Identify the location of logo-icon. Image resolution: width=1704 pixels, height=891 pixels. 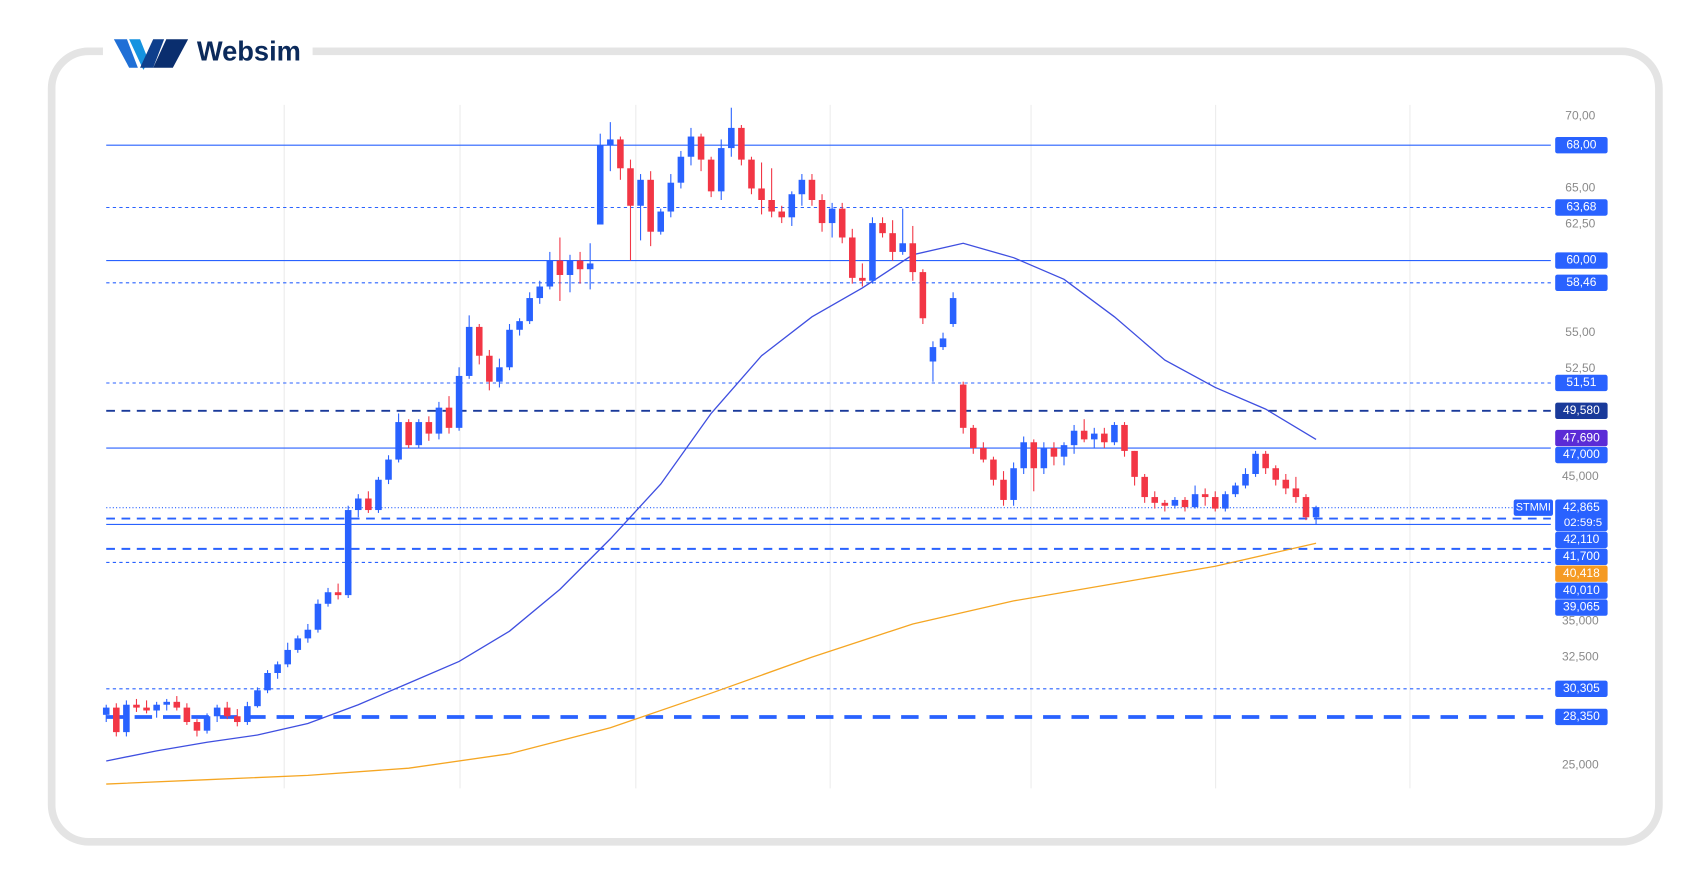
(151, 54).